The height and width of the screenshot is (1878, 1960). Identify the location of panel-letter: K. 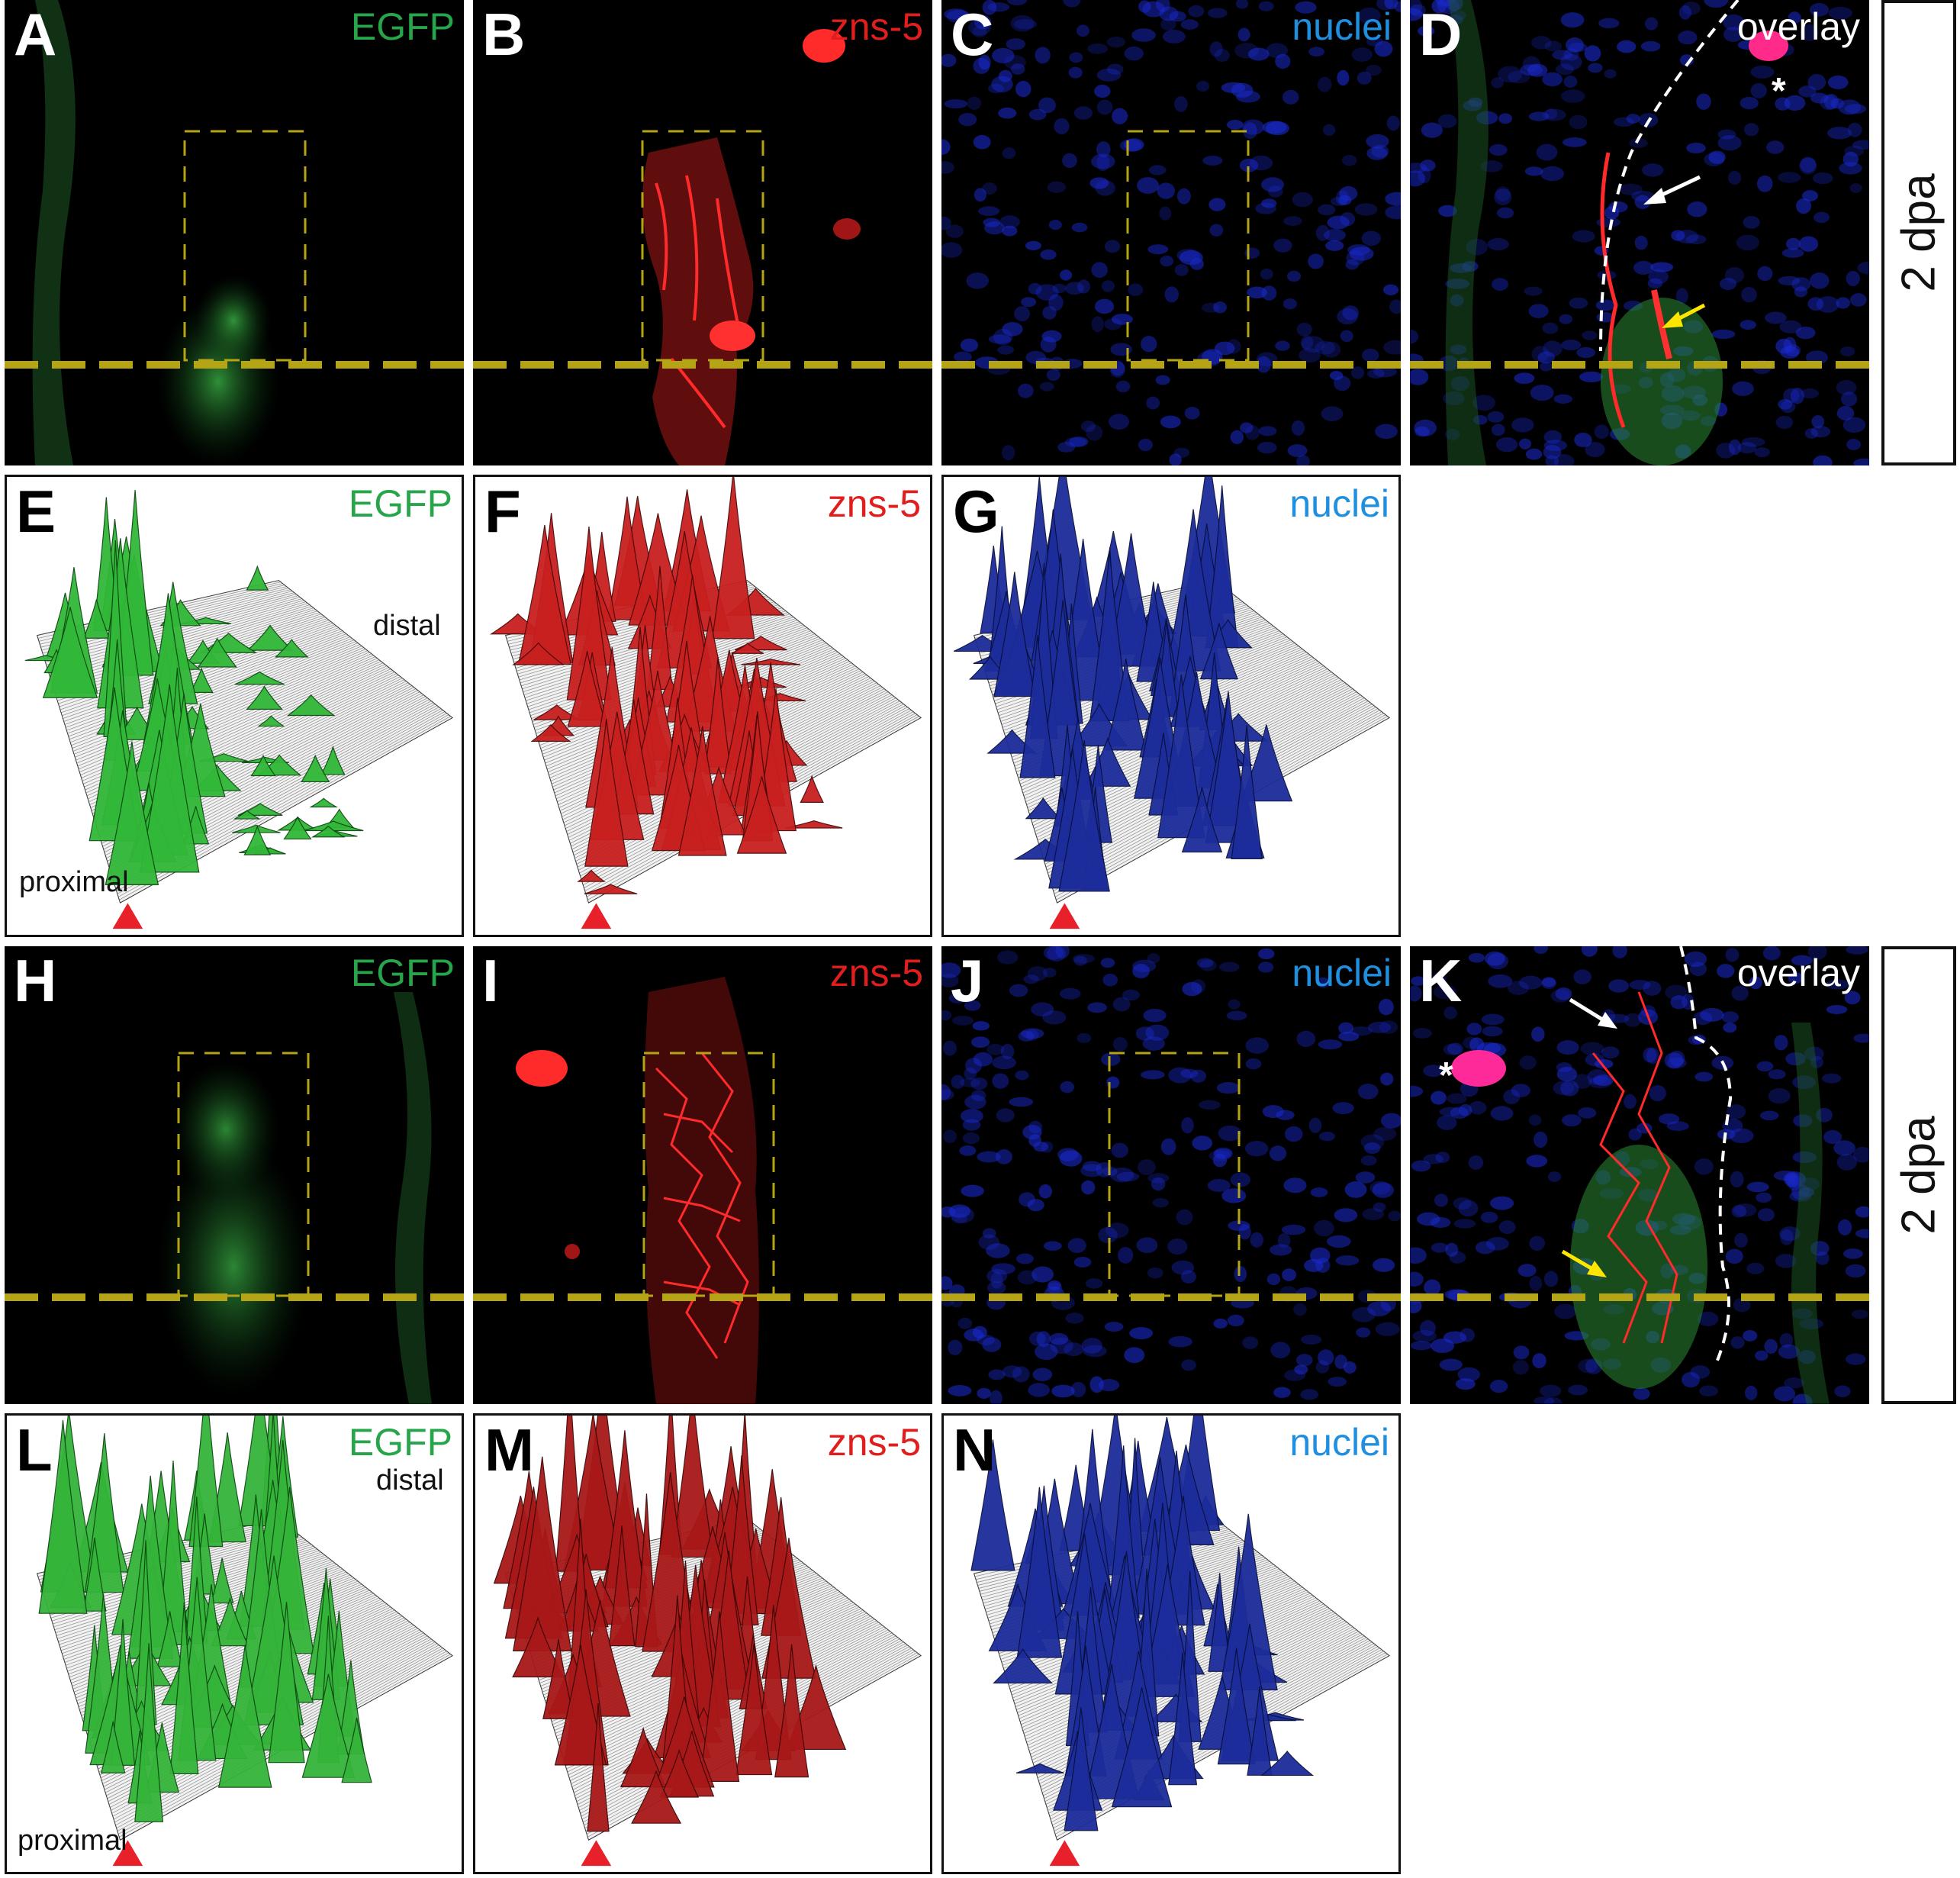
(1441, 981).